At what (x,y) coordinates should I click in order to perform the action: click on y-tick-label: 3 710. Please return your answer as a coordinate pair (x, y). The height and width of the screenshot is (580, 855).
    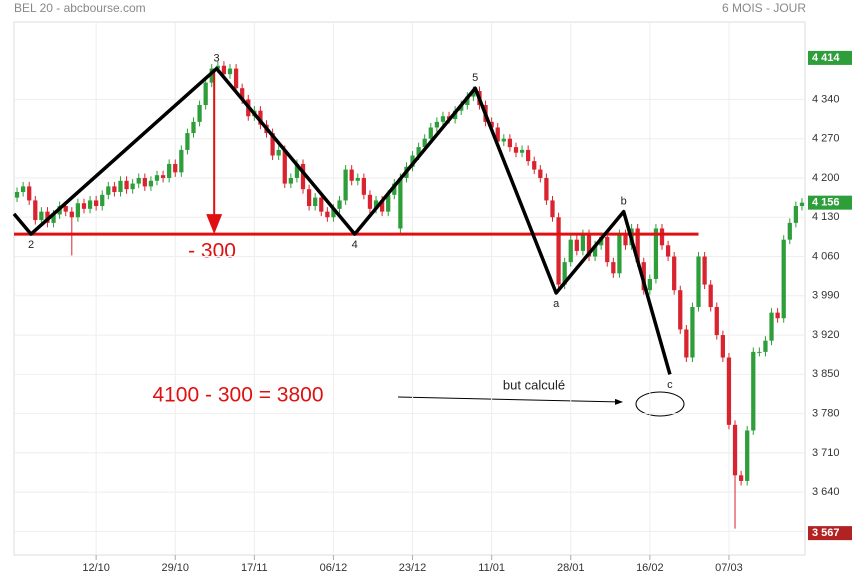
    Looking at the image, I should click on (826, 453).